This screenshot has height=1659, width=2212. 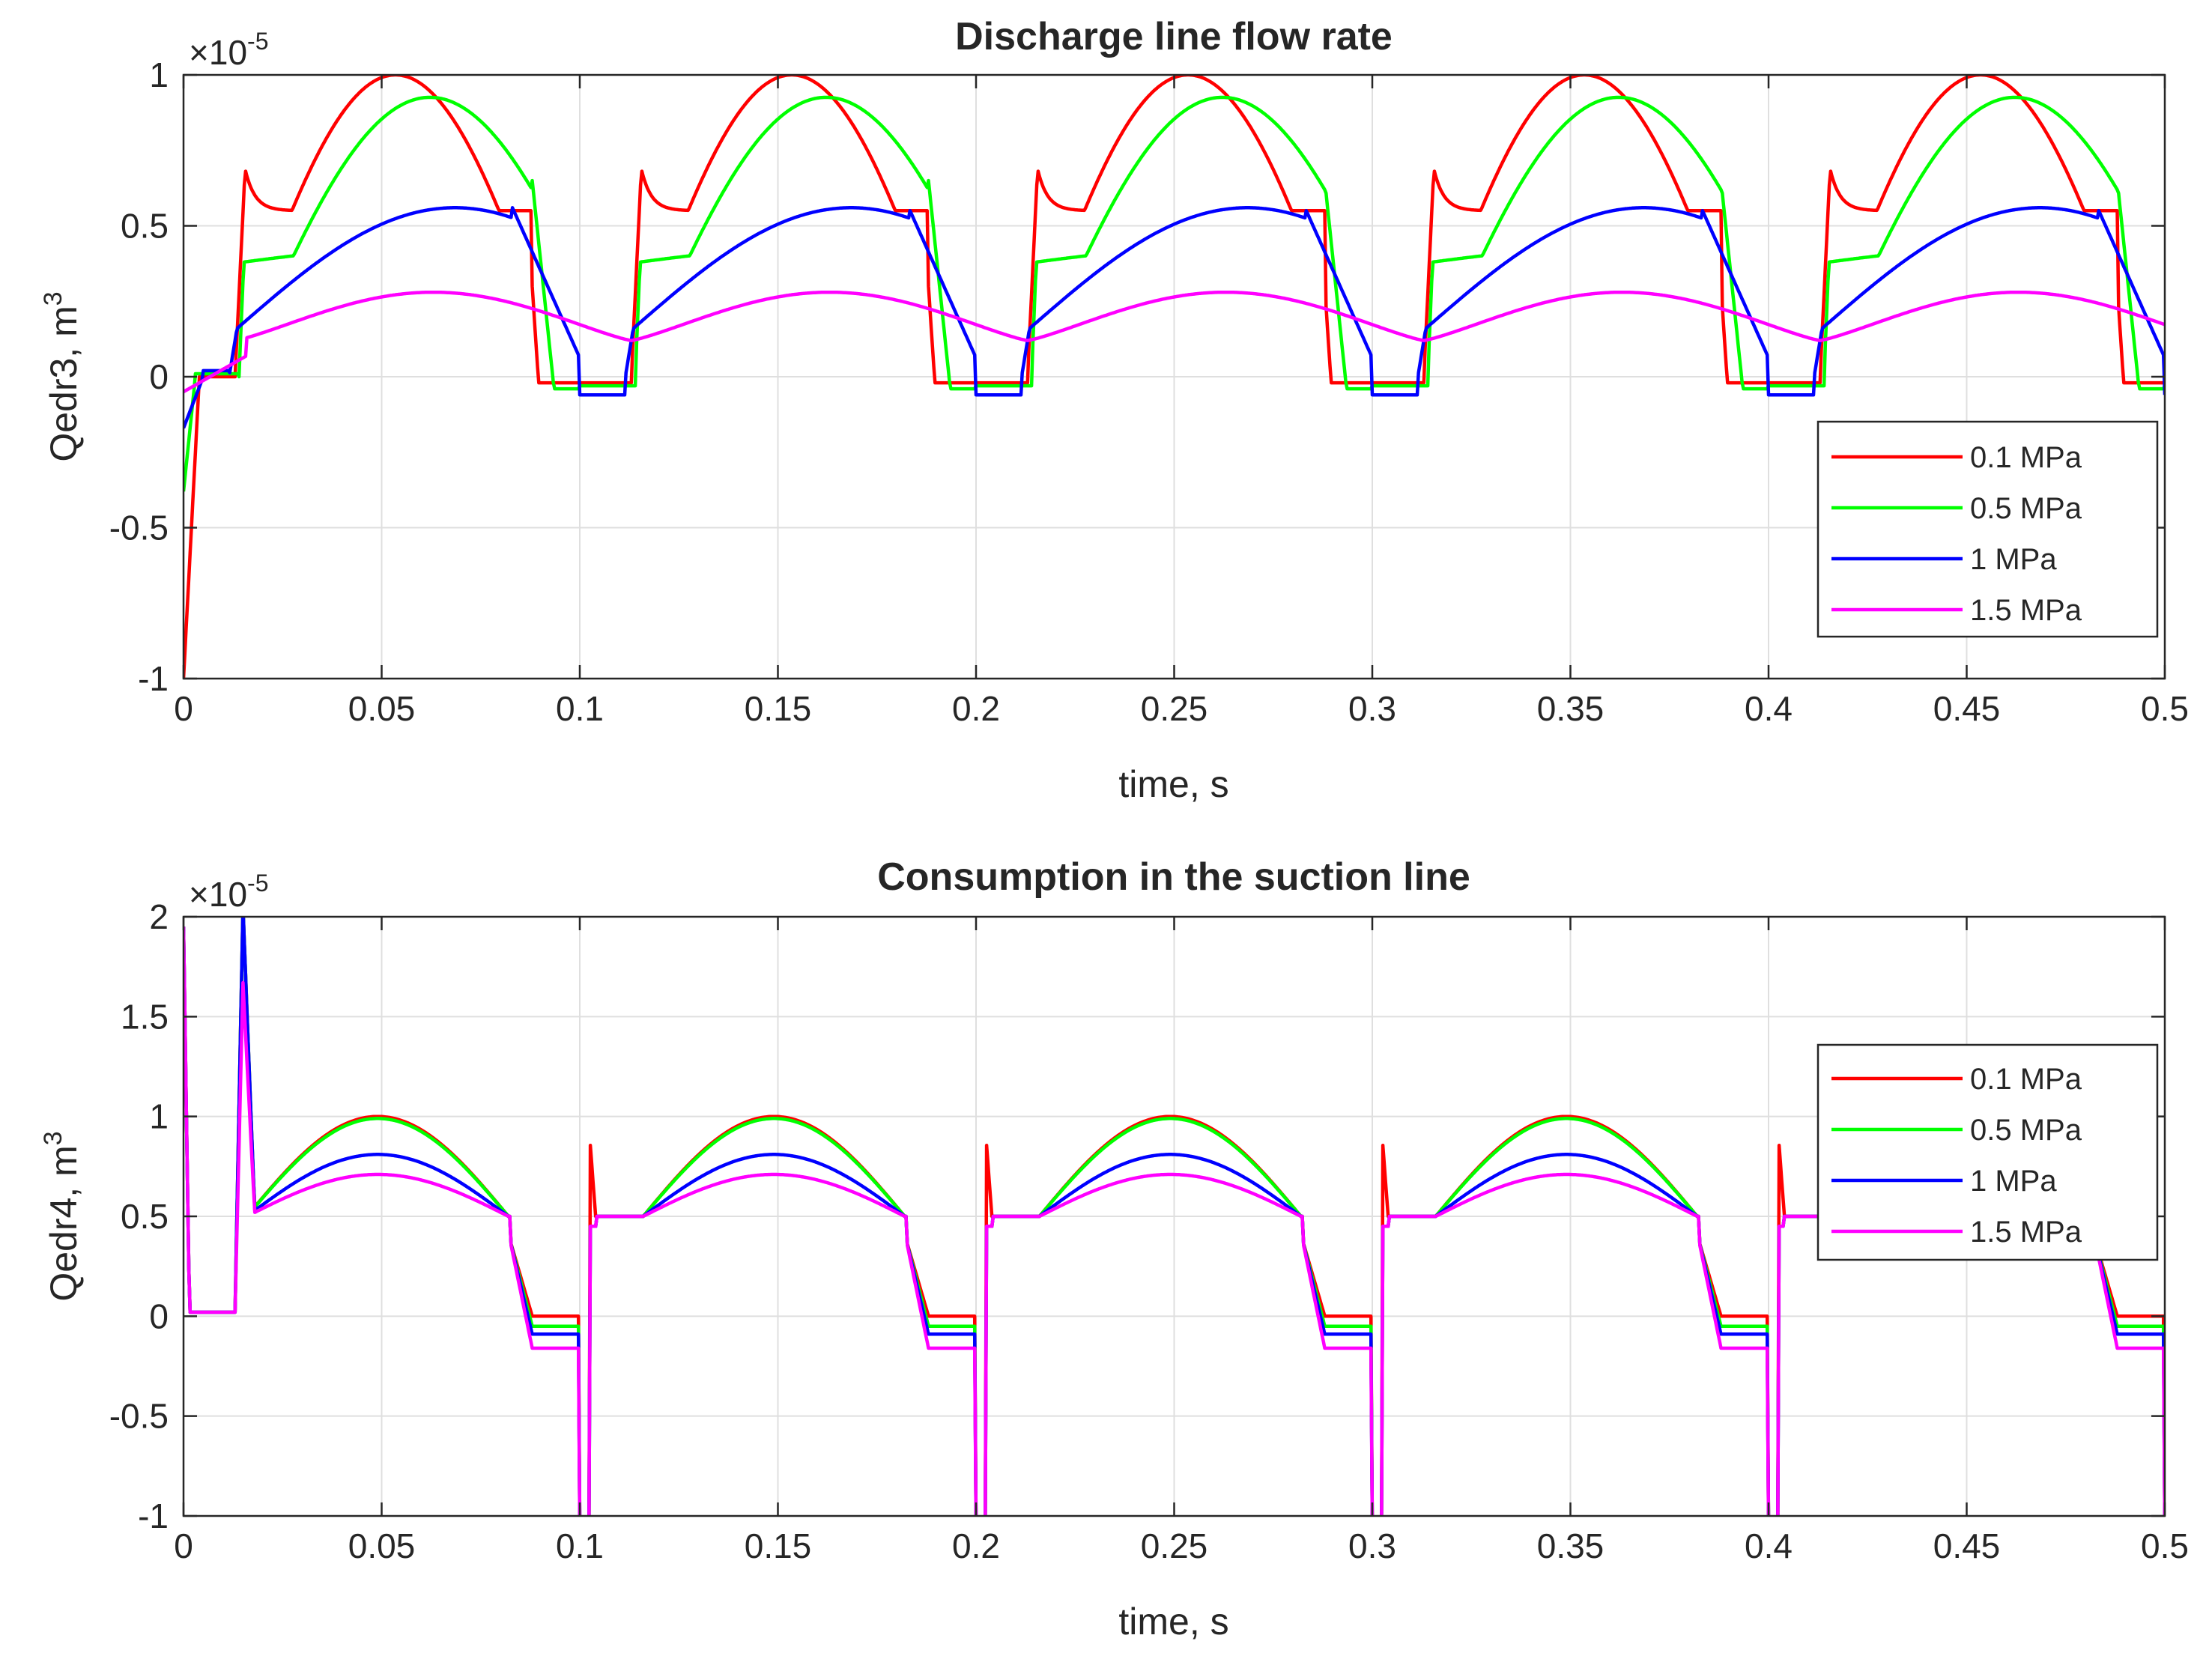 I want to click on y-axis-label: Qedr4, m3, so click(x=62, y=1216).